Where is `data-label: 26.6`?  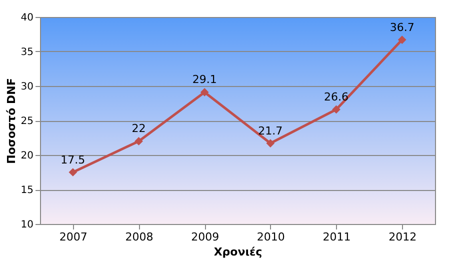 data-label: 26.6 is located at coordinates (336, 97).